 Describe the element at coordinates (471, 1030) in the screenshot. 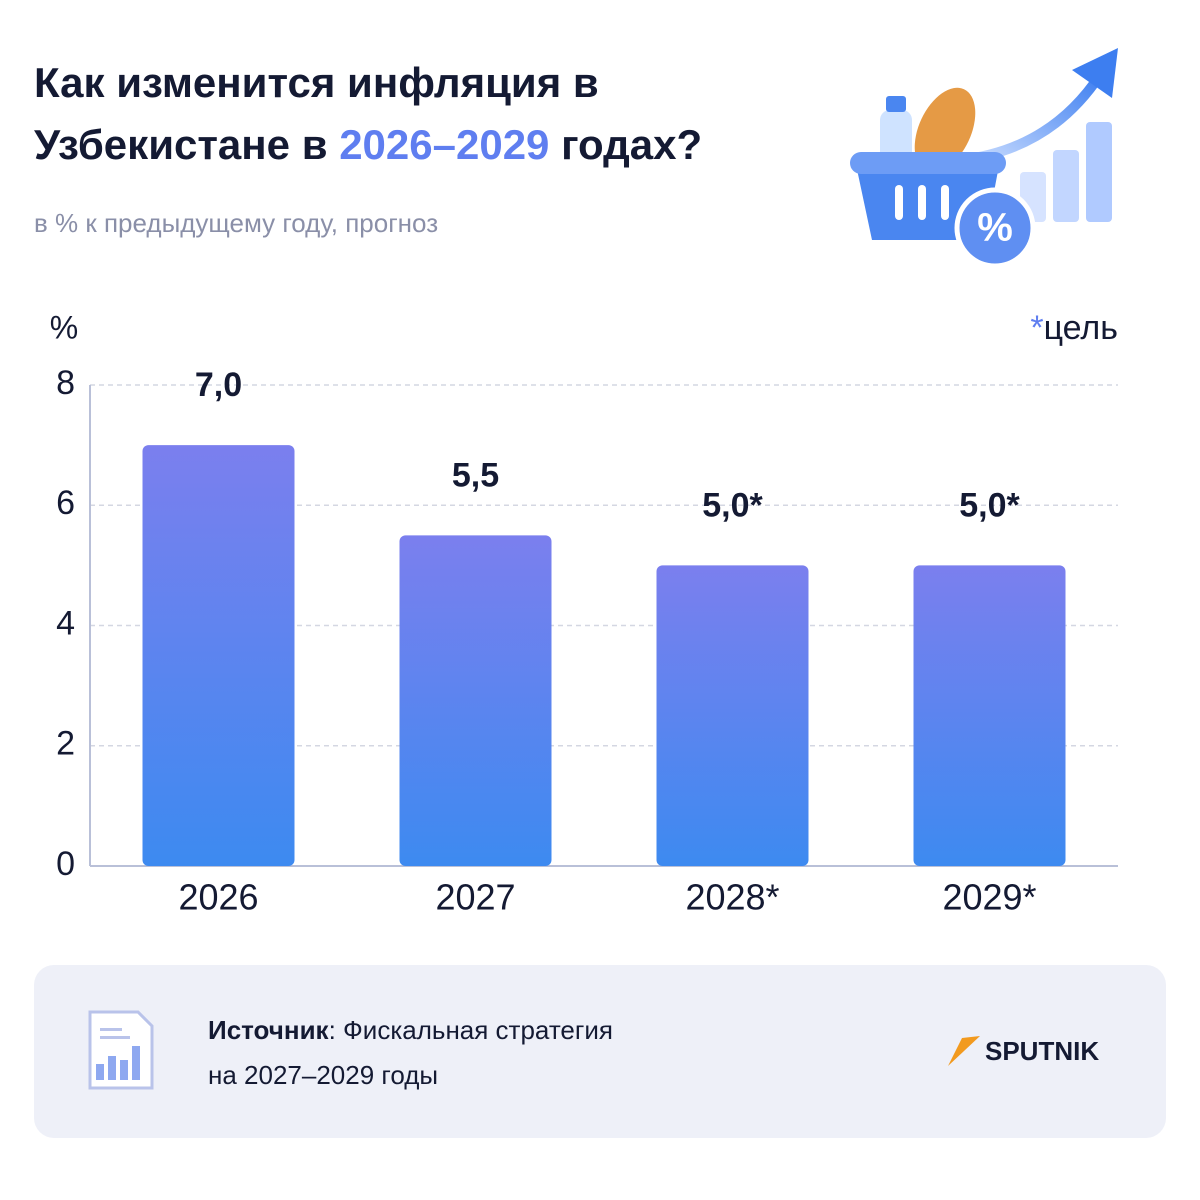

I see `source-text: : Фискальная стратегия` at that location.